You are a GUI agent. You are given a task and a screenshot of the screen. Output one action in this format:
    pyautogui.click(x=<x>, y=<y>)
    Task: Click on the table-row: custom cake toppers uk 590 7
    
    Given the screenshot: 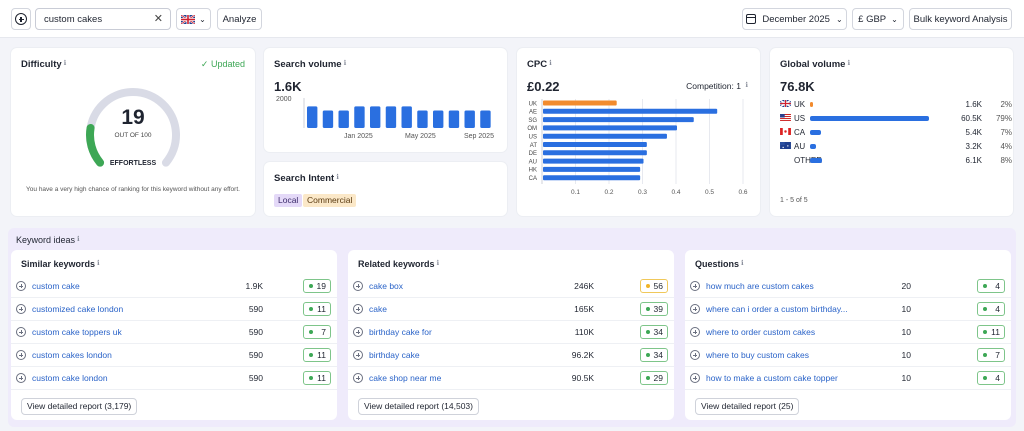 What is the action you would take?
    pyautogui.click(x=174, y=332)
    